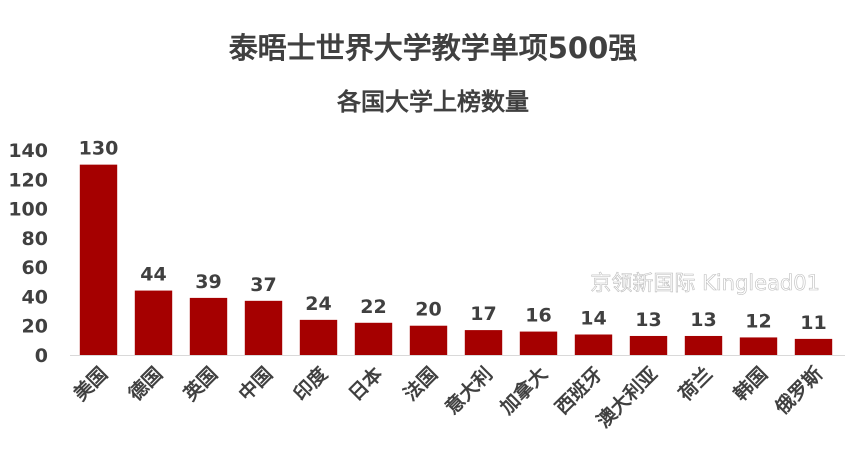 The height and width of the screenshot is (473, 866). What do you see at coordinates (35, 268) in the screenshot?
I see `y-tick-label: 60` at bounding box center [35, 268].